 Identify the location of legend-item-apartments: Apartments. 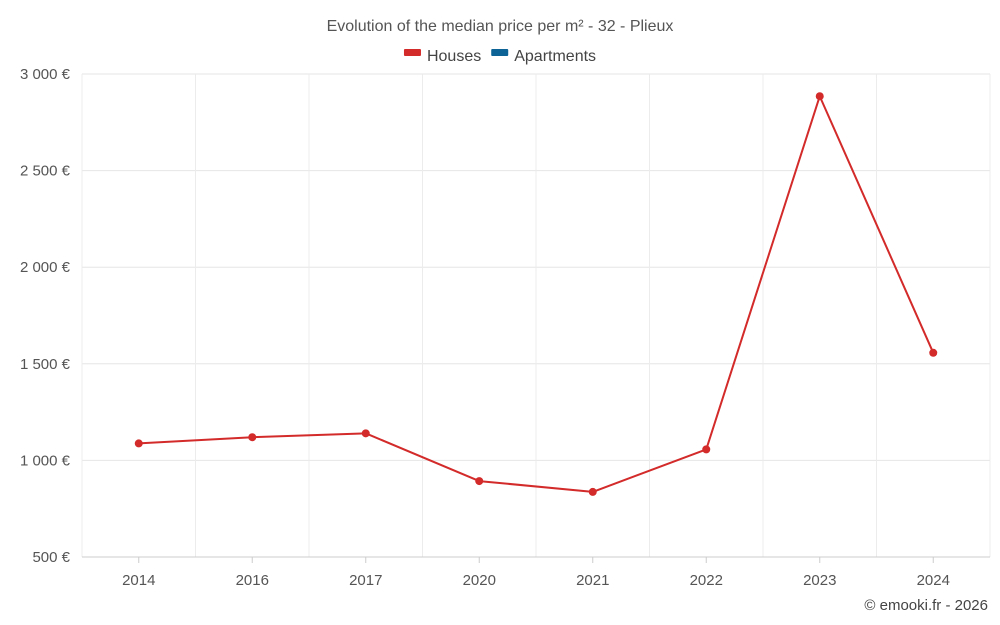
(543, 56).